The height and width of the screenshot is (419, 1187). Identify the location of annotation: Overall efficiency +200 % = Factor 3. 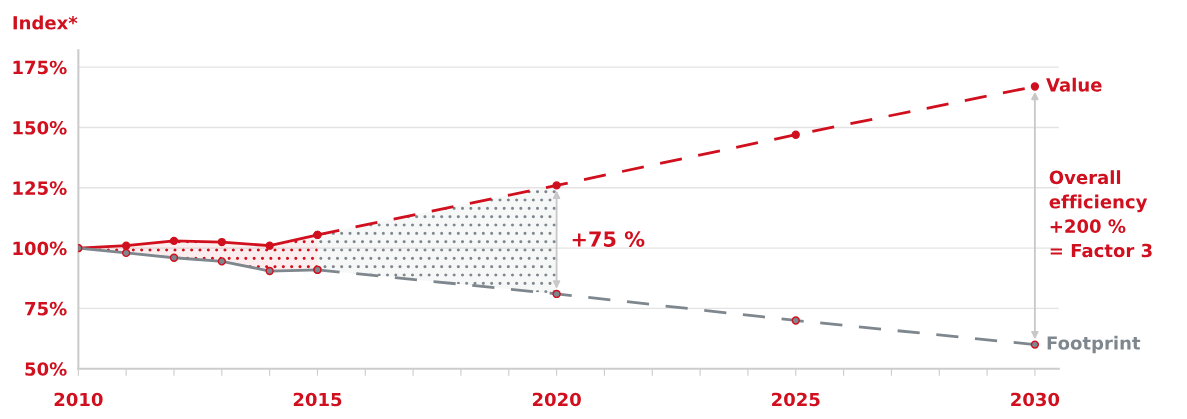
(1100, 214).